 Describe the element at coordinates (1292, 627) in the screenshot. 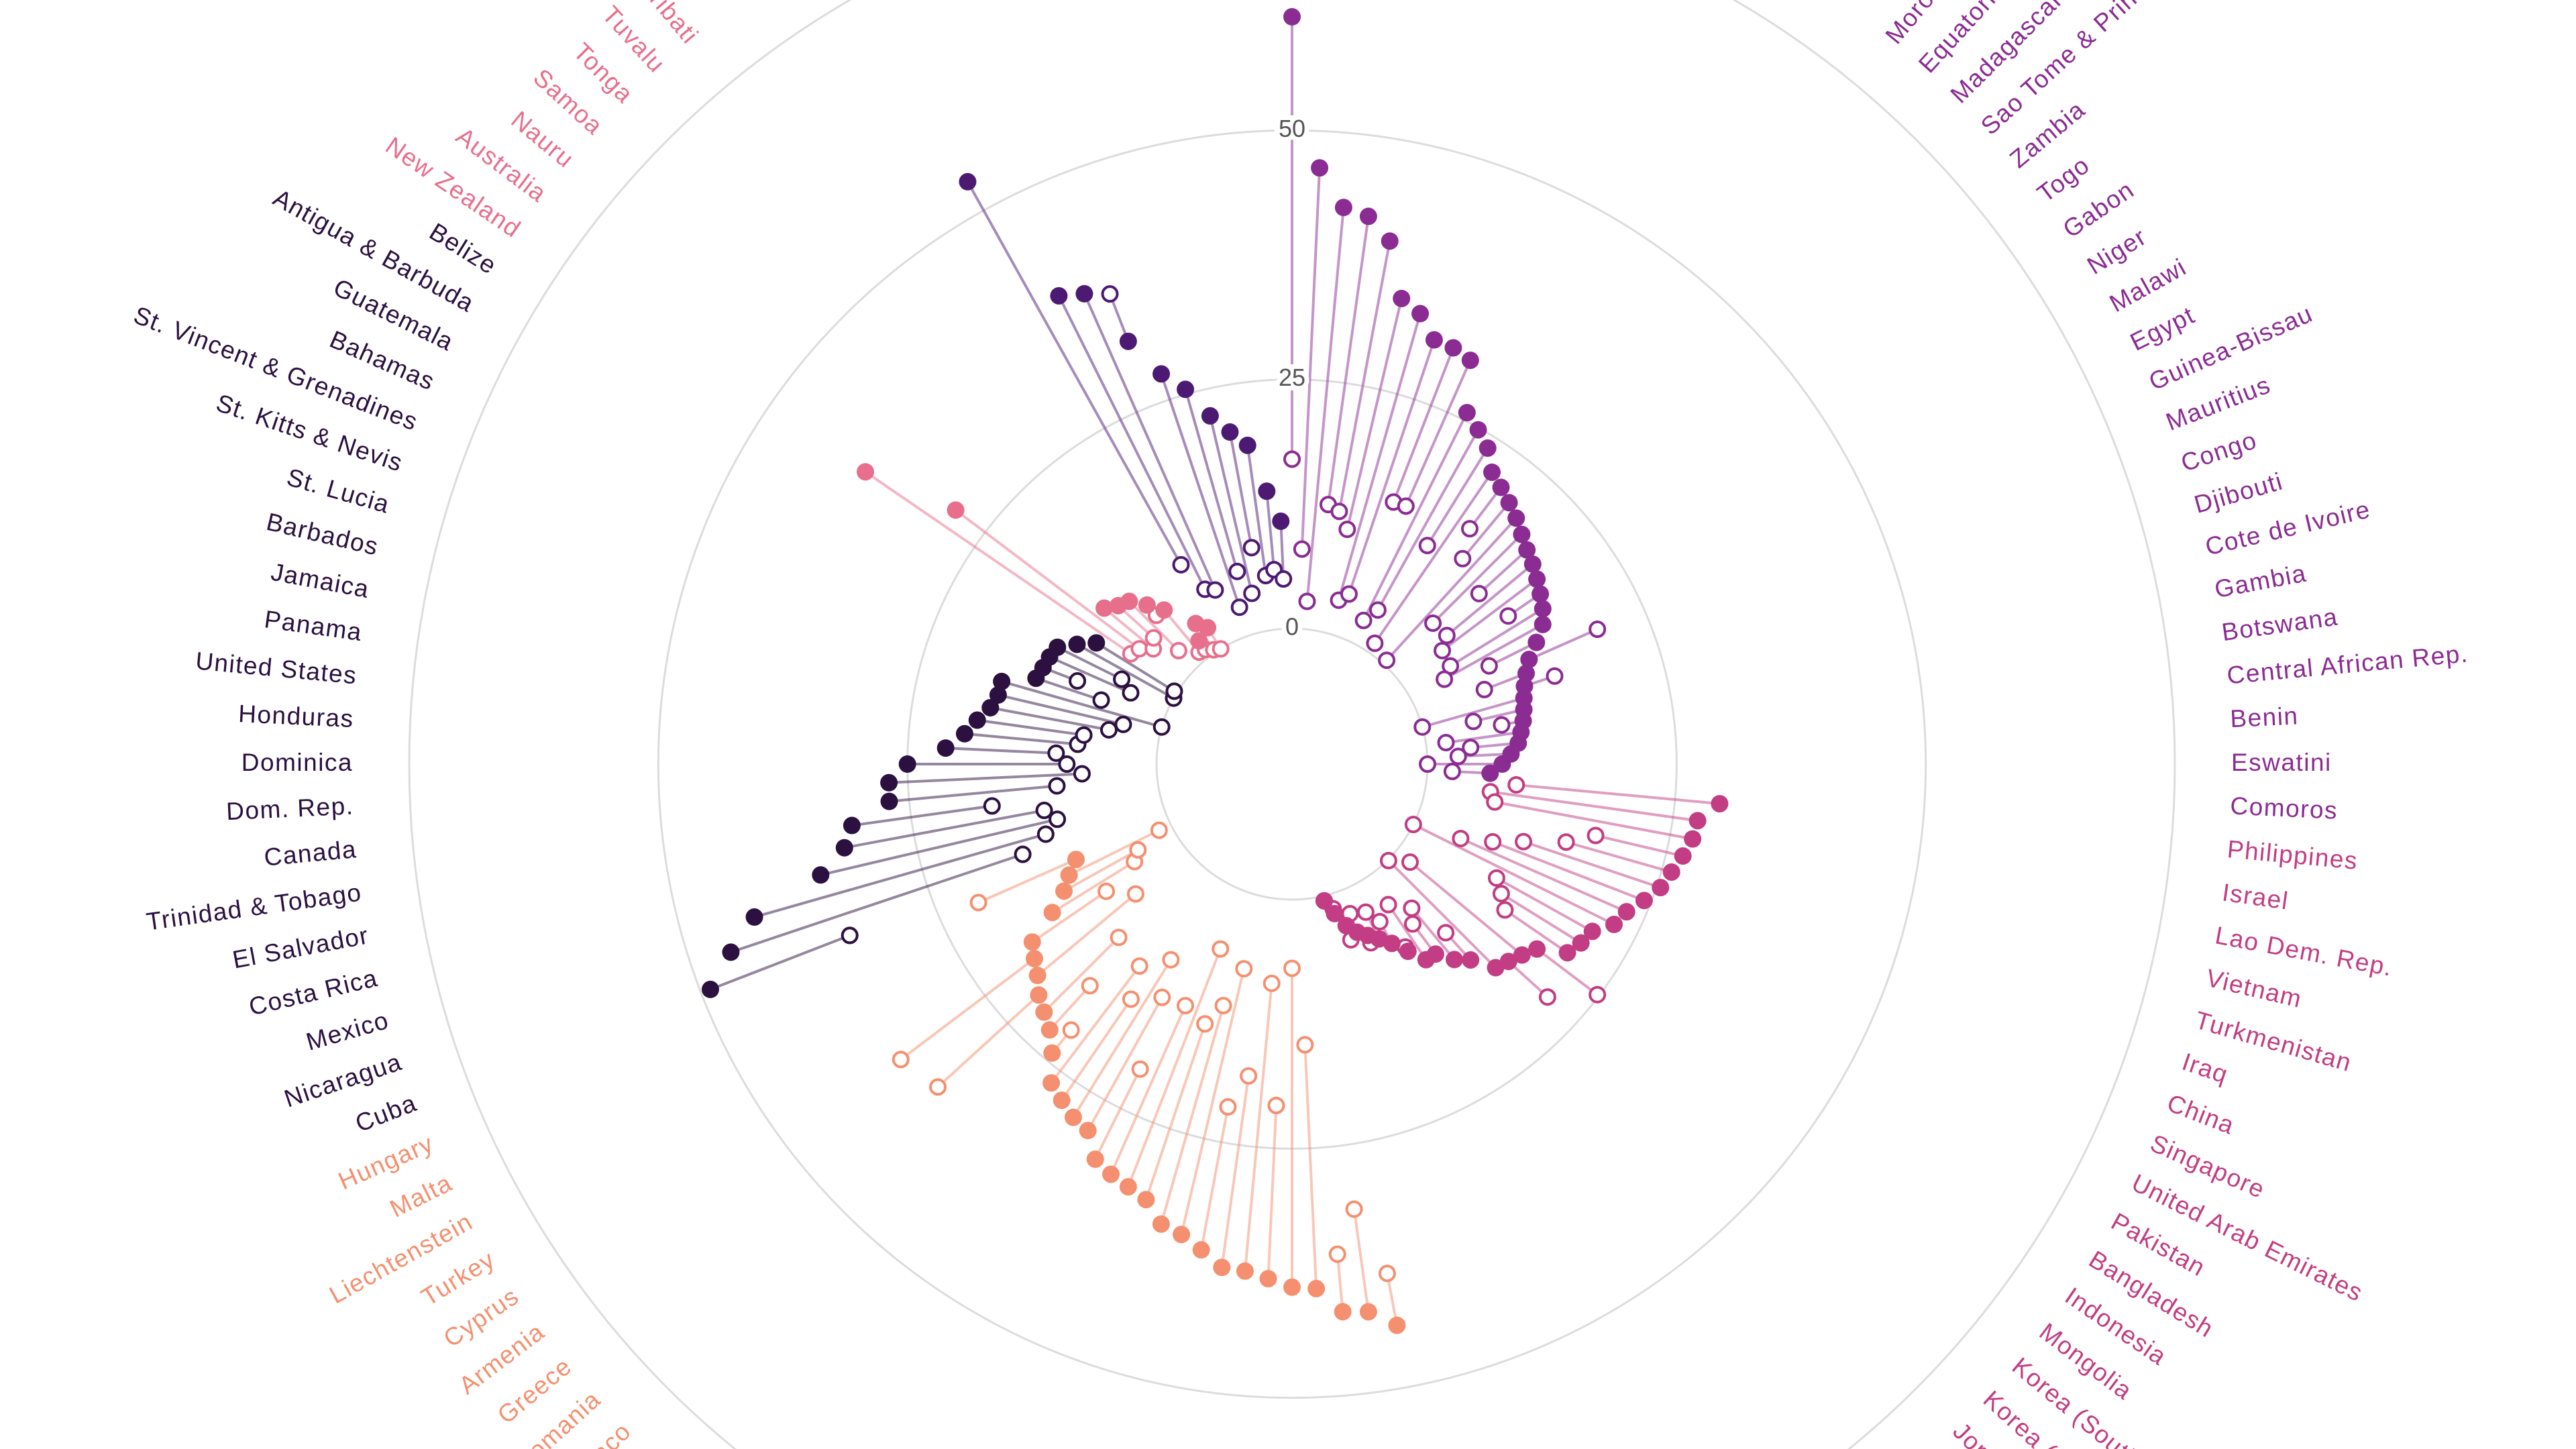

I see `r-tick-label: 0` at that location.